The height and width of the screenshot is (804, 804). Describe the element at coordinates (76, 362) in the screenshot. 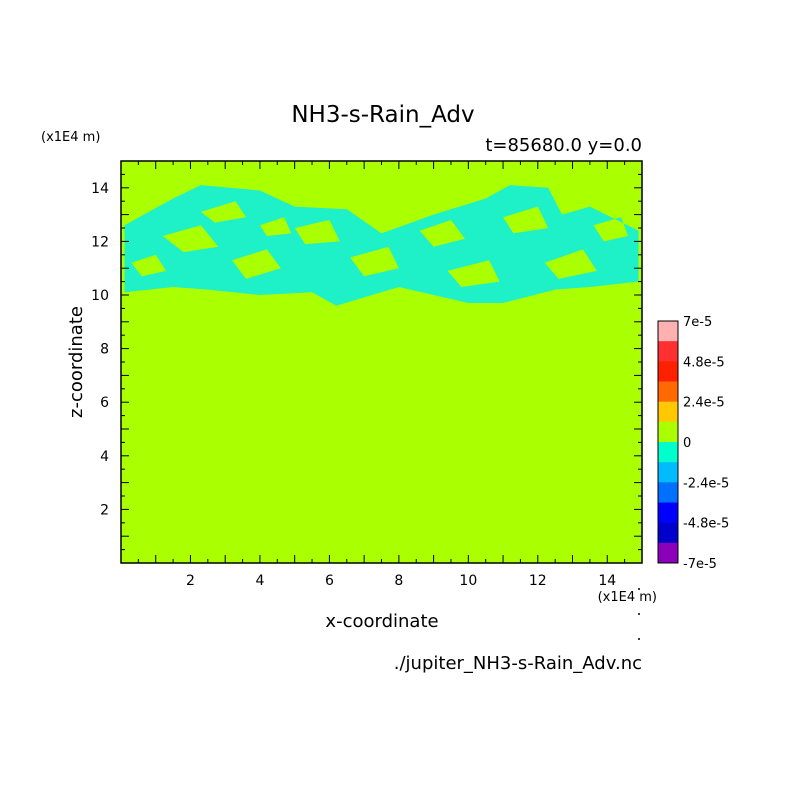

I see `y-axis-label: z-coordinate` at that location.